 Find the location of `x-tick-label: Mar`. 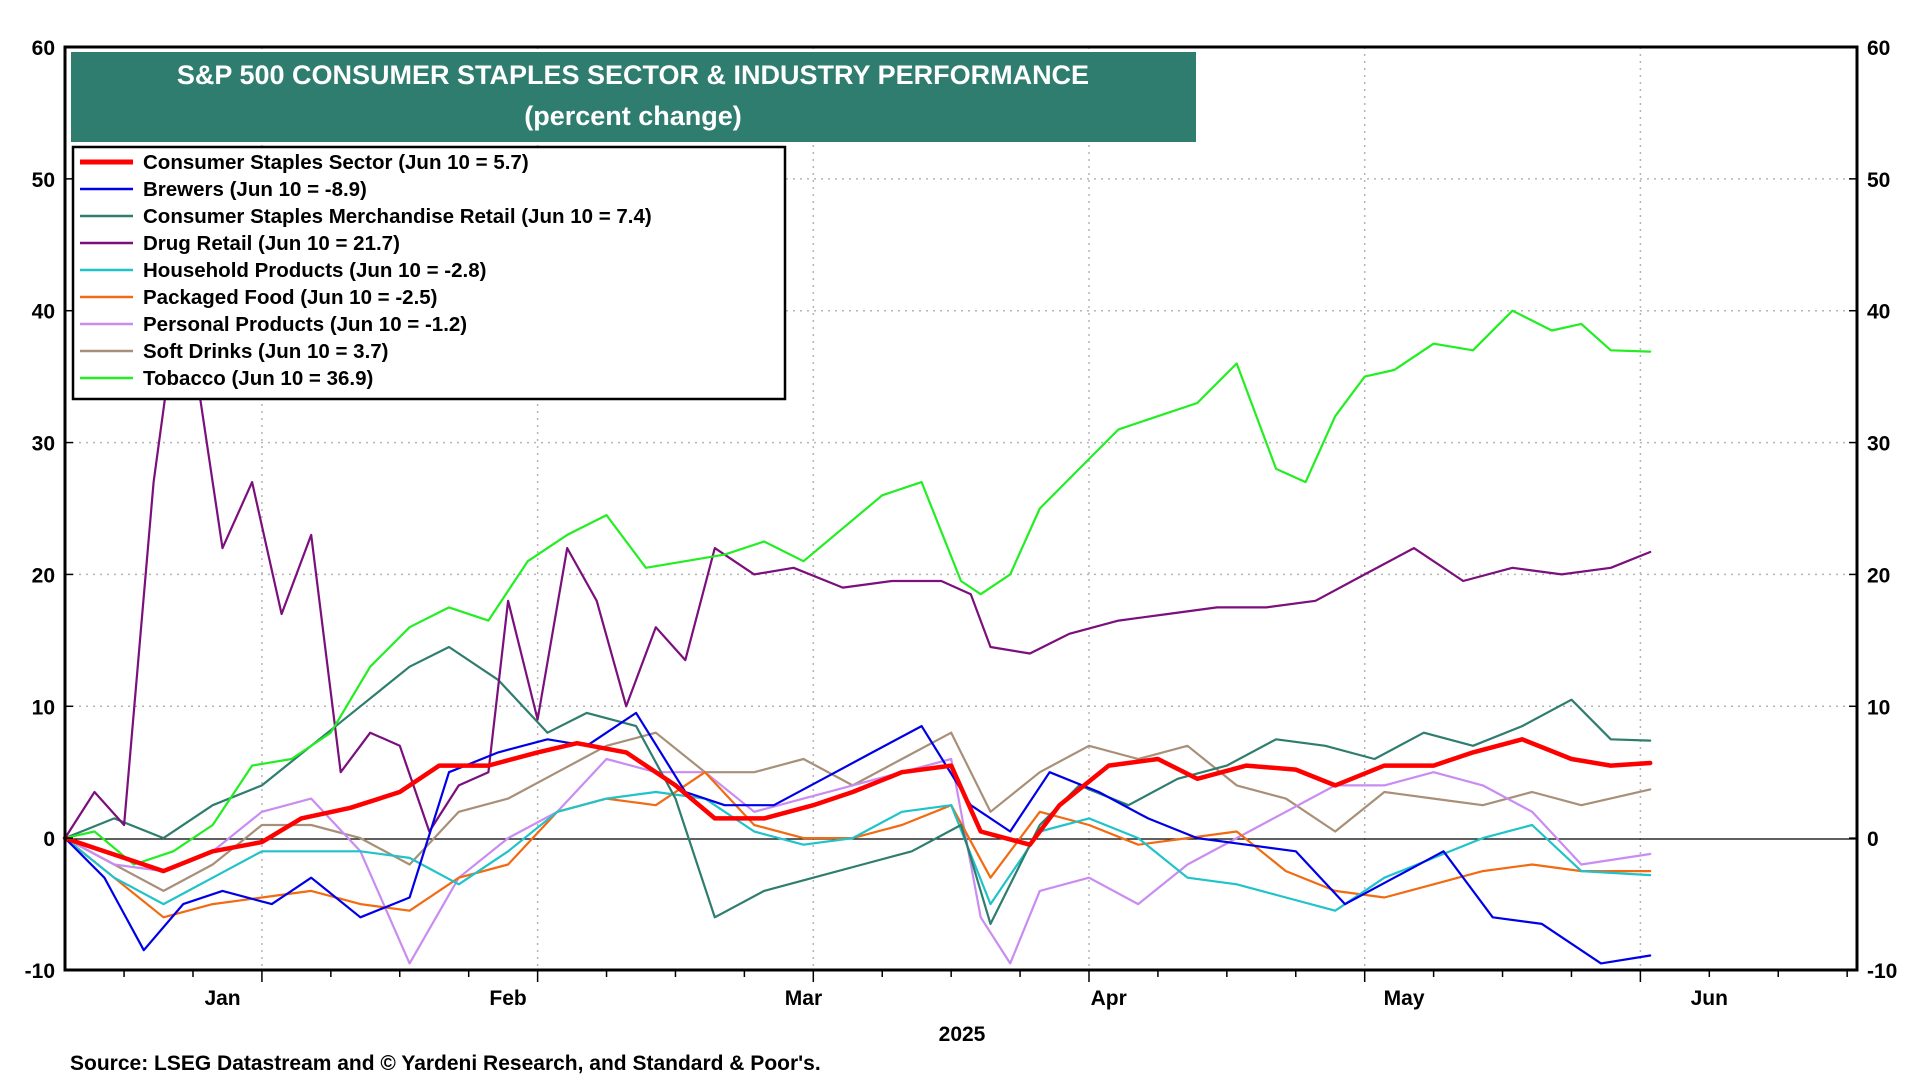

x-tick-label: Mar is located at coordinates (803, 998).